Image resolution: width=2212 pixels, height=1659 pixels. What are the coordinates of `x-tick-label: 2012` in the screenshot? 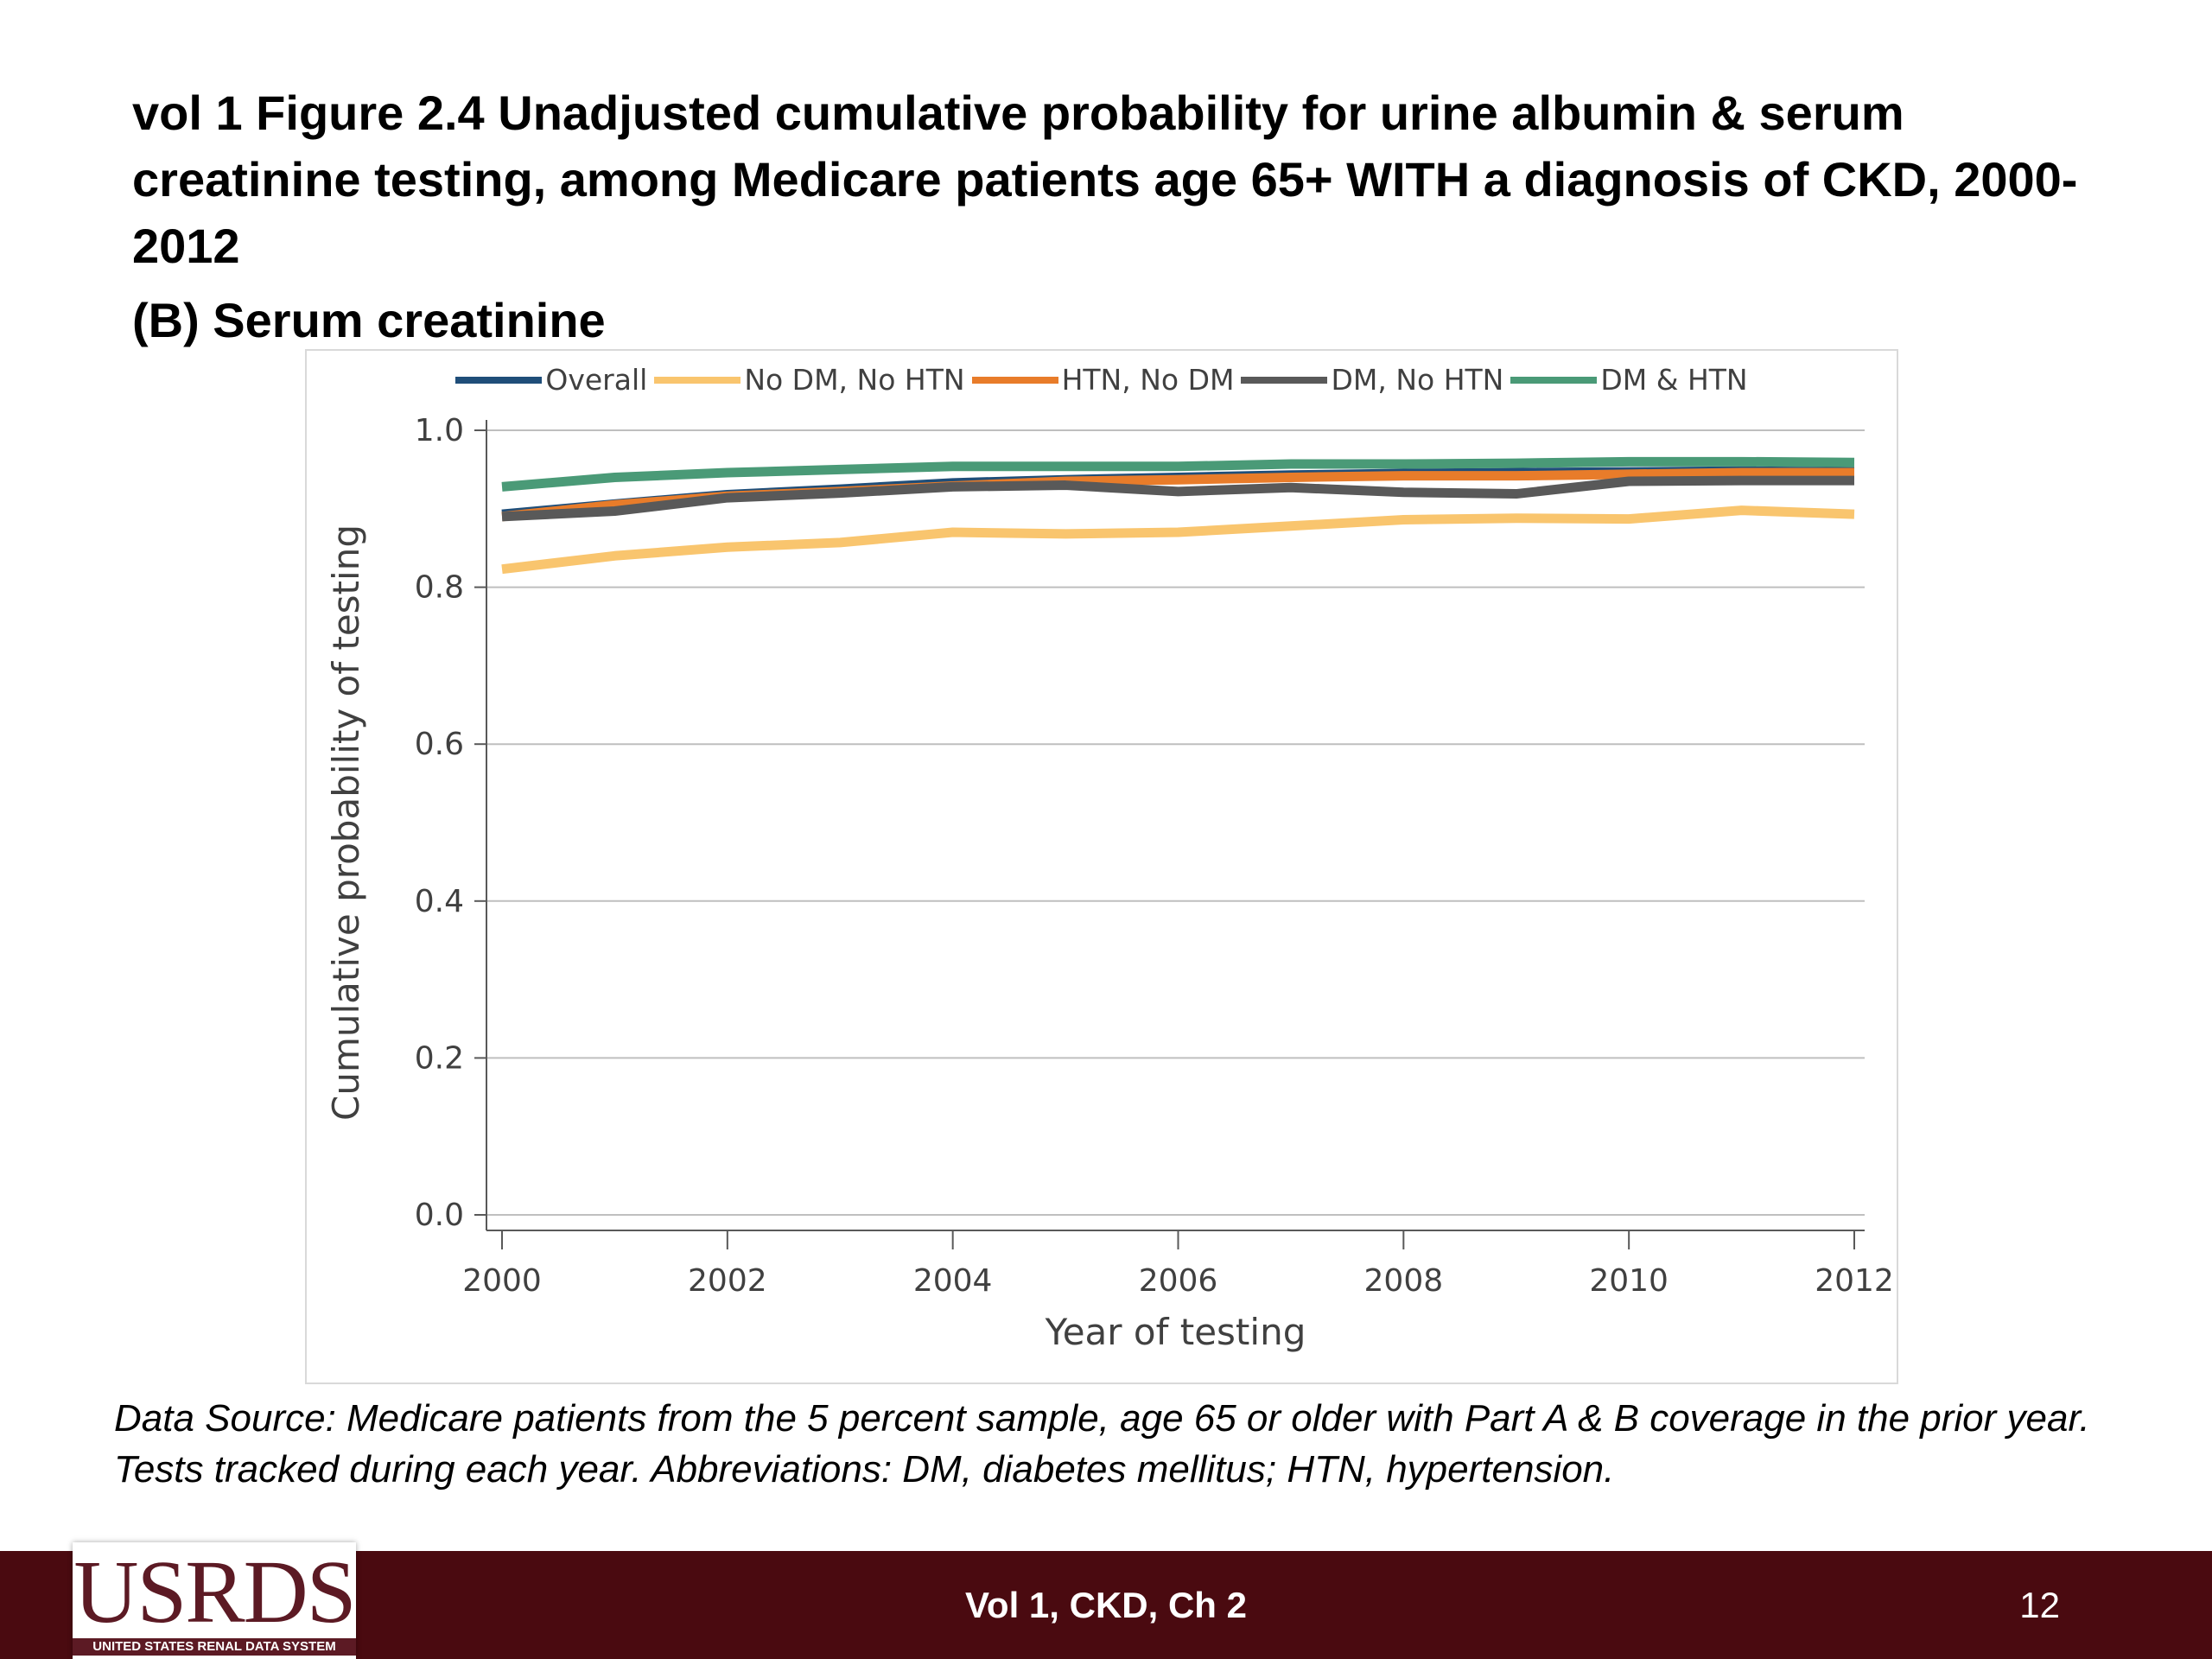 It's located at (1854, 1281).